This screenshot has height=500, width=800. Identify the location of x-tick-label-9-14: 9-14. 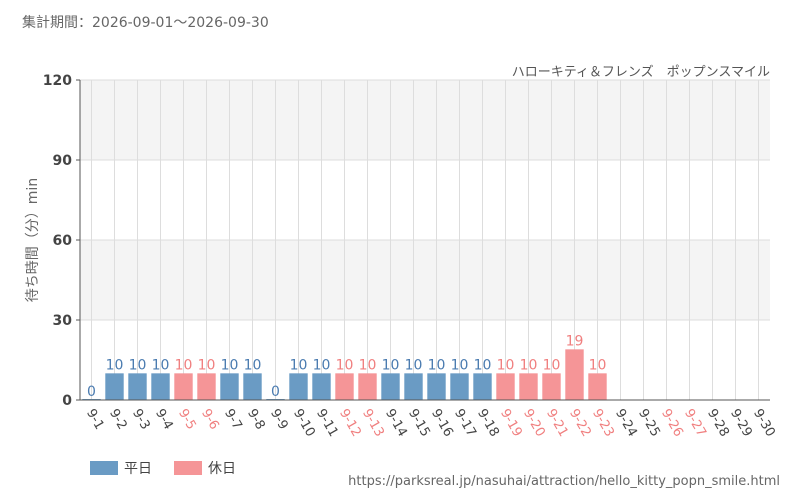
(396, 423).